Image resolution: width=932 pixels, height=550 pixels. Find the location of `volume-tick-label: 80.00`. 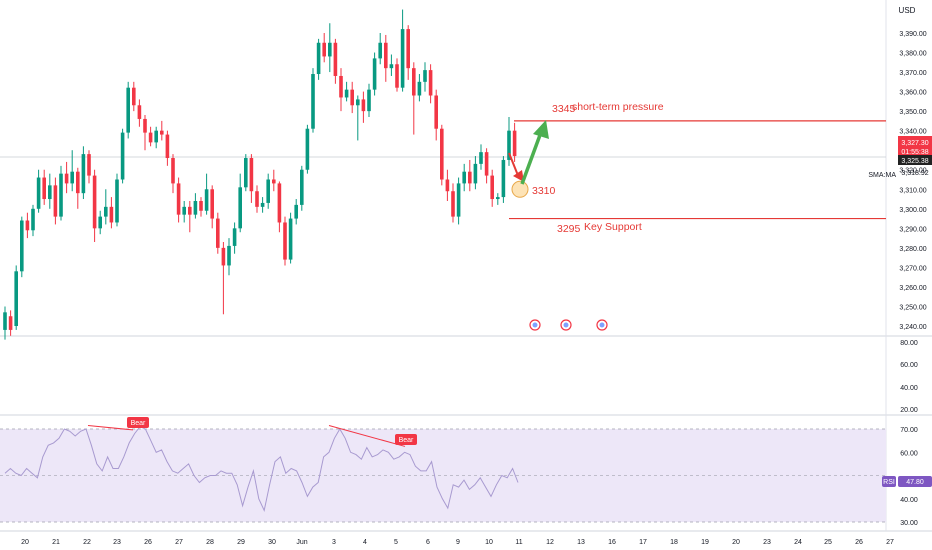

volume-tick-label: 80.00 is located at coordinates (909, 343).